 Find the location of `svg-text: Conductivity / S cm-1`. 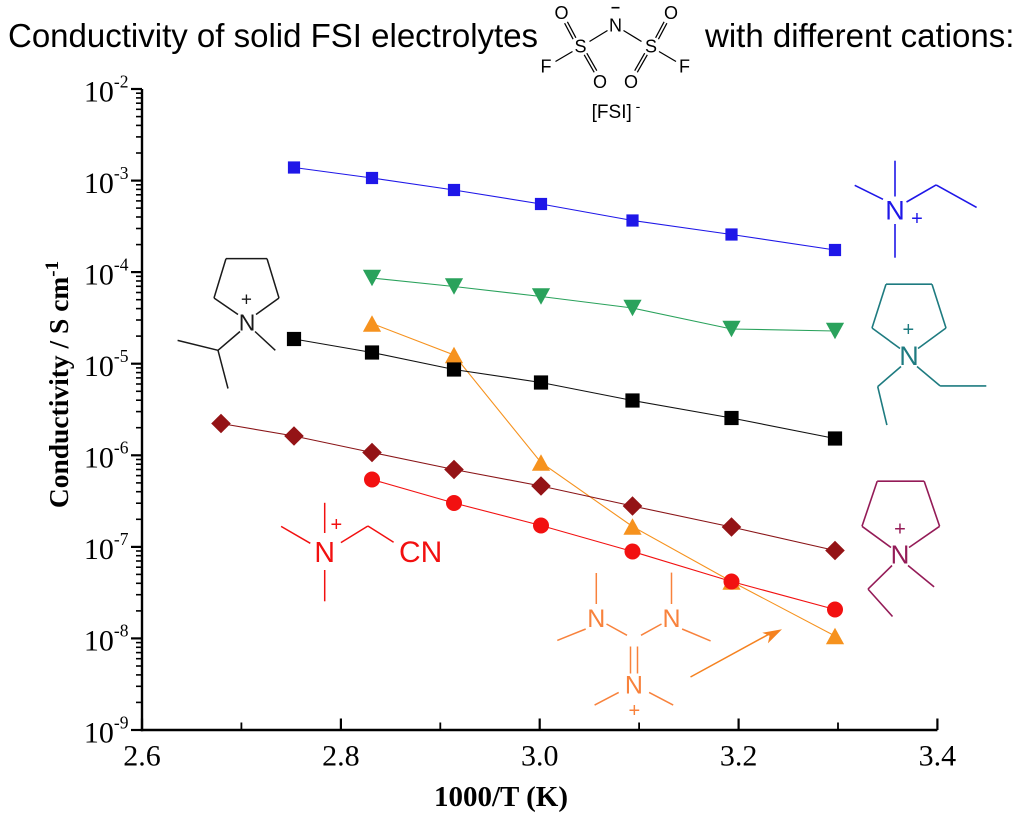

svg-text: Conductivity / S cm-1 is located at coordinates (58, 384).